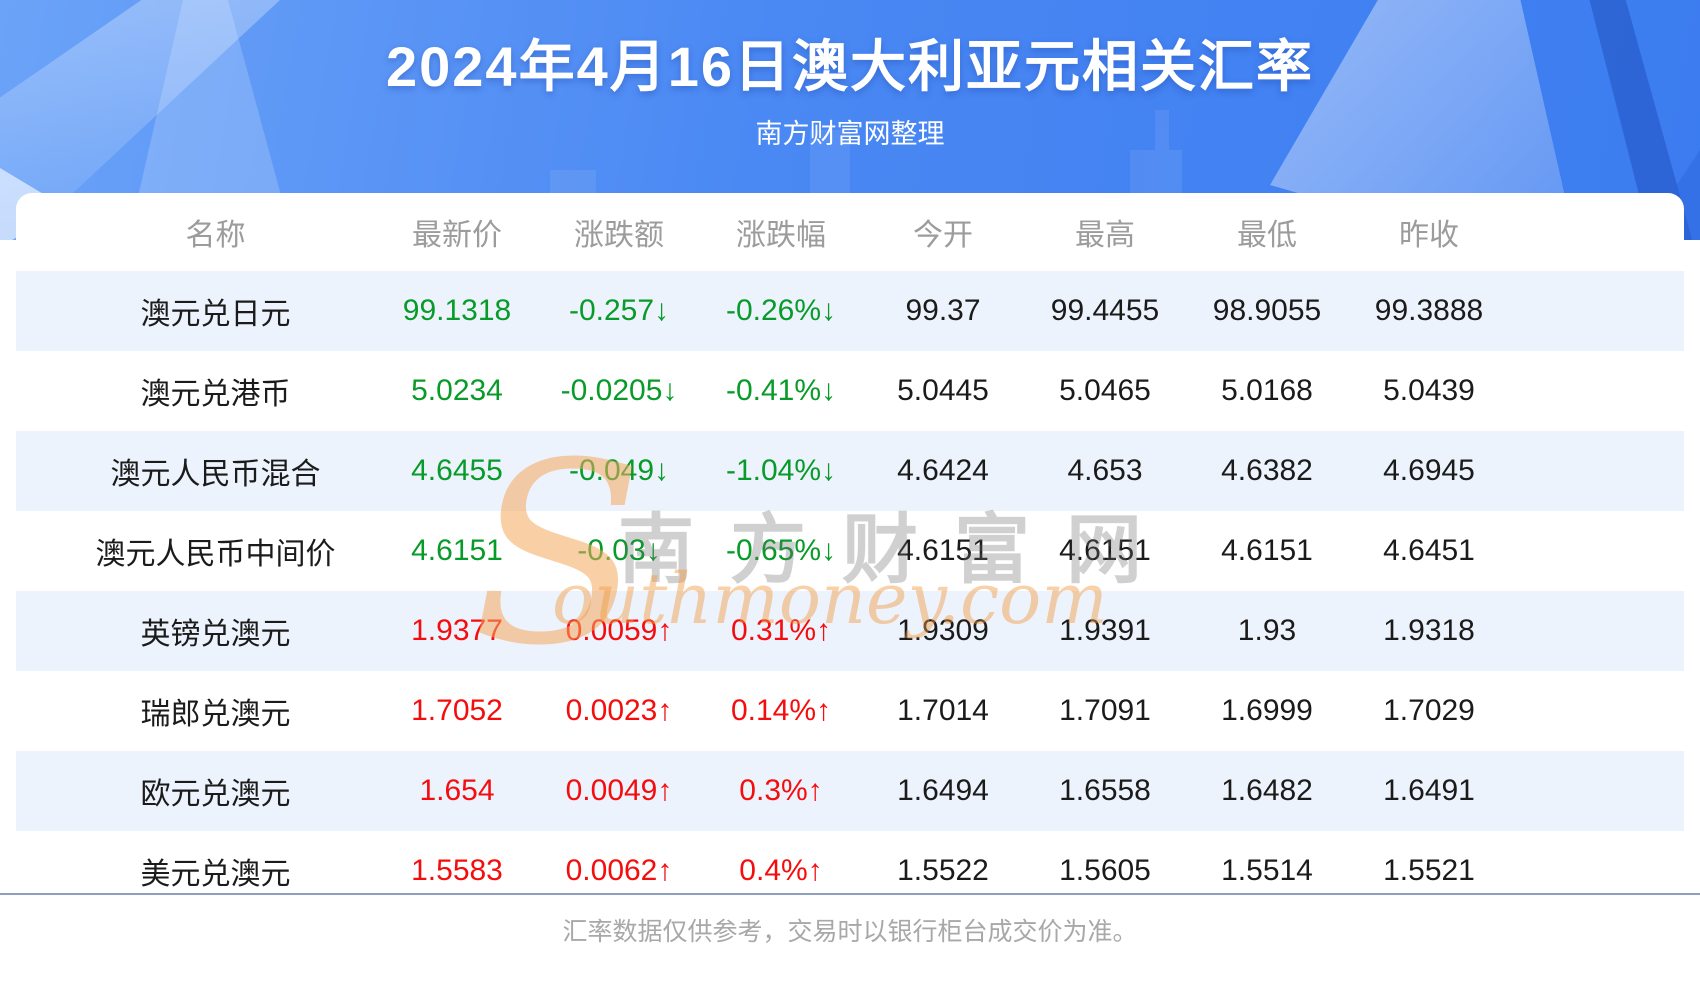 This screenshot has height=1000, width=1700. What do you see at coordinates (619, 630) in the screenshot?
I see `cell-change-amount: 0.0059↑` at bounding box center [619, 630].